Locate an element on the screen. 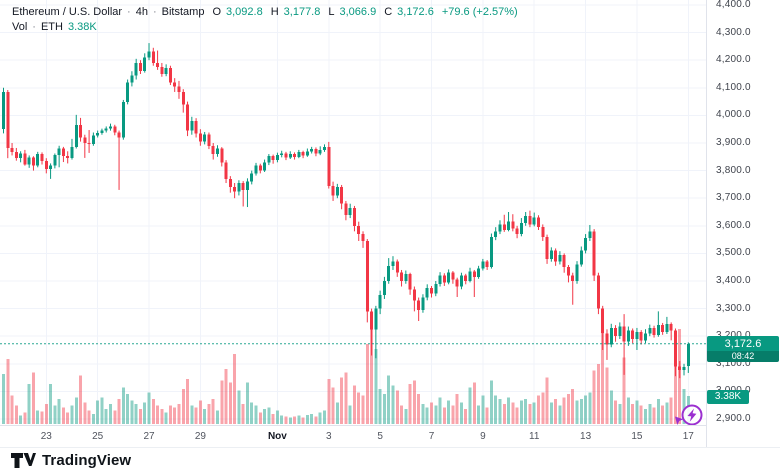  symbol-button: Ethereum / U.S. Dollar is located at coordinates (67, 12).